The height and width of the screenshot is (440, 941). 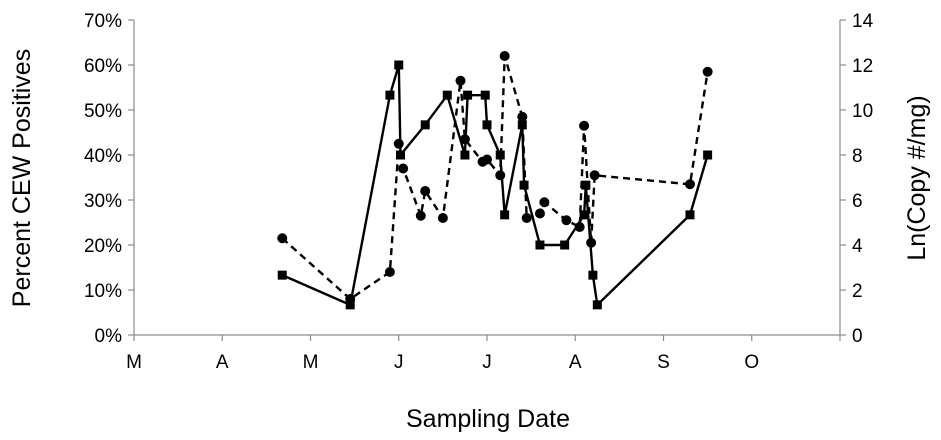 I want to click on y-left-tick-label: 0%, so click(x=109, y=336).